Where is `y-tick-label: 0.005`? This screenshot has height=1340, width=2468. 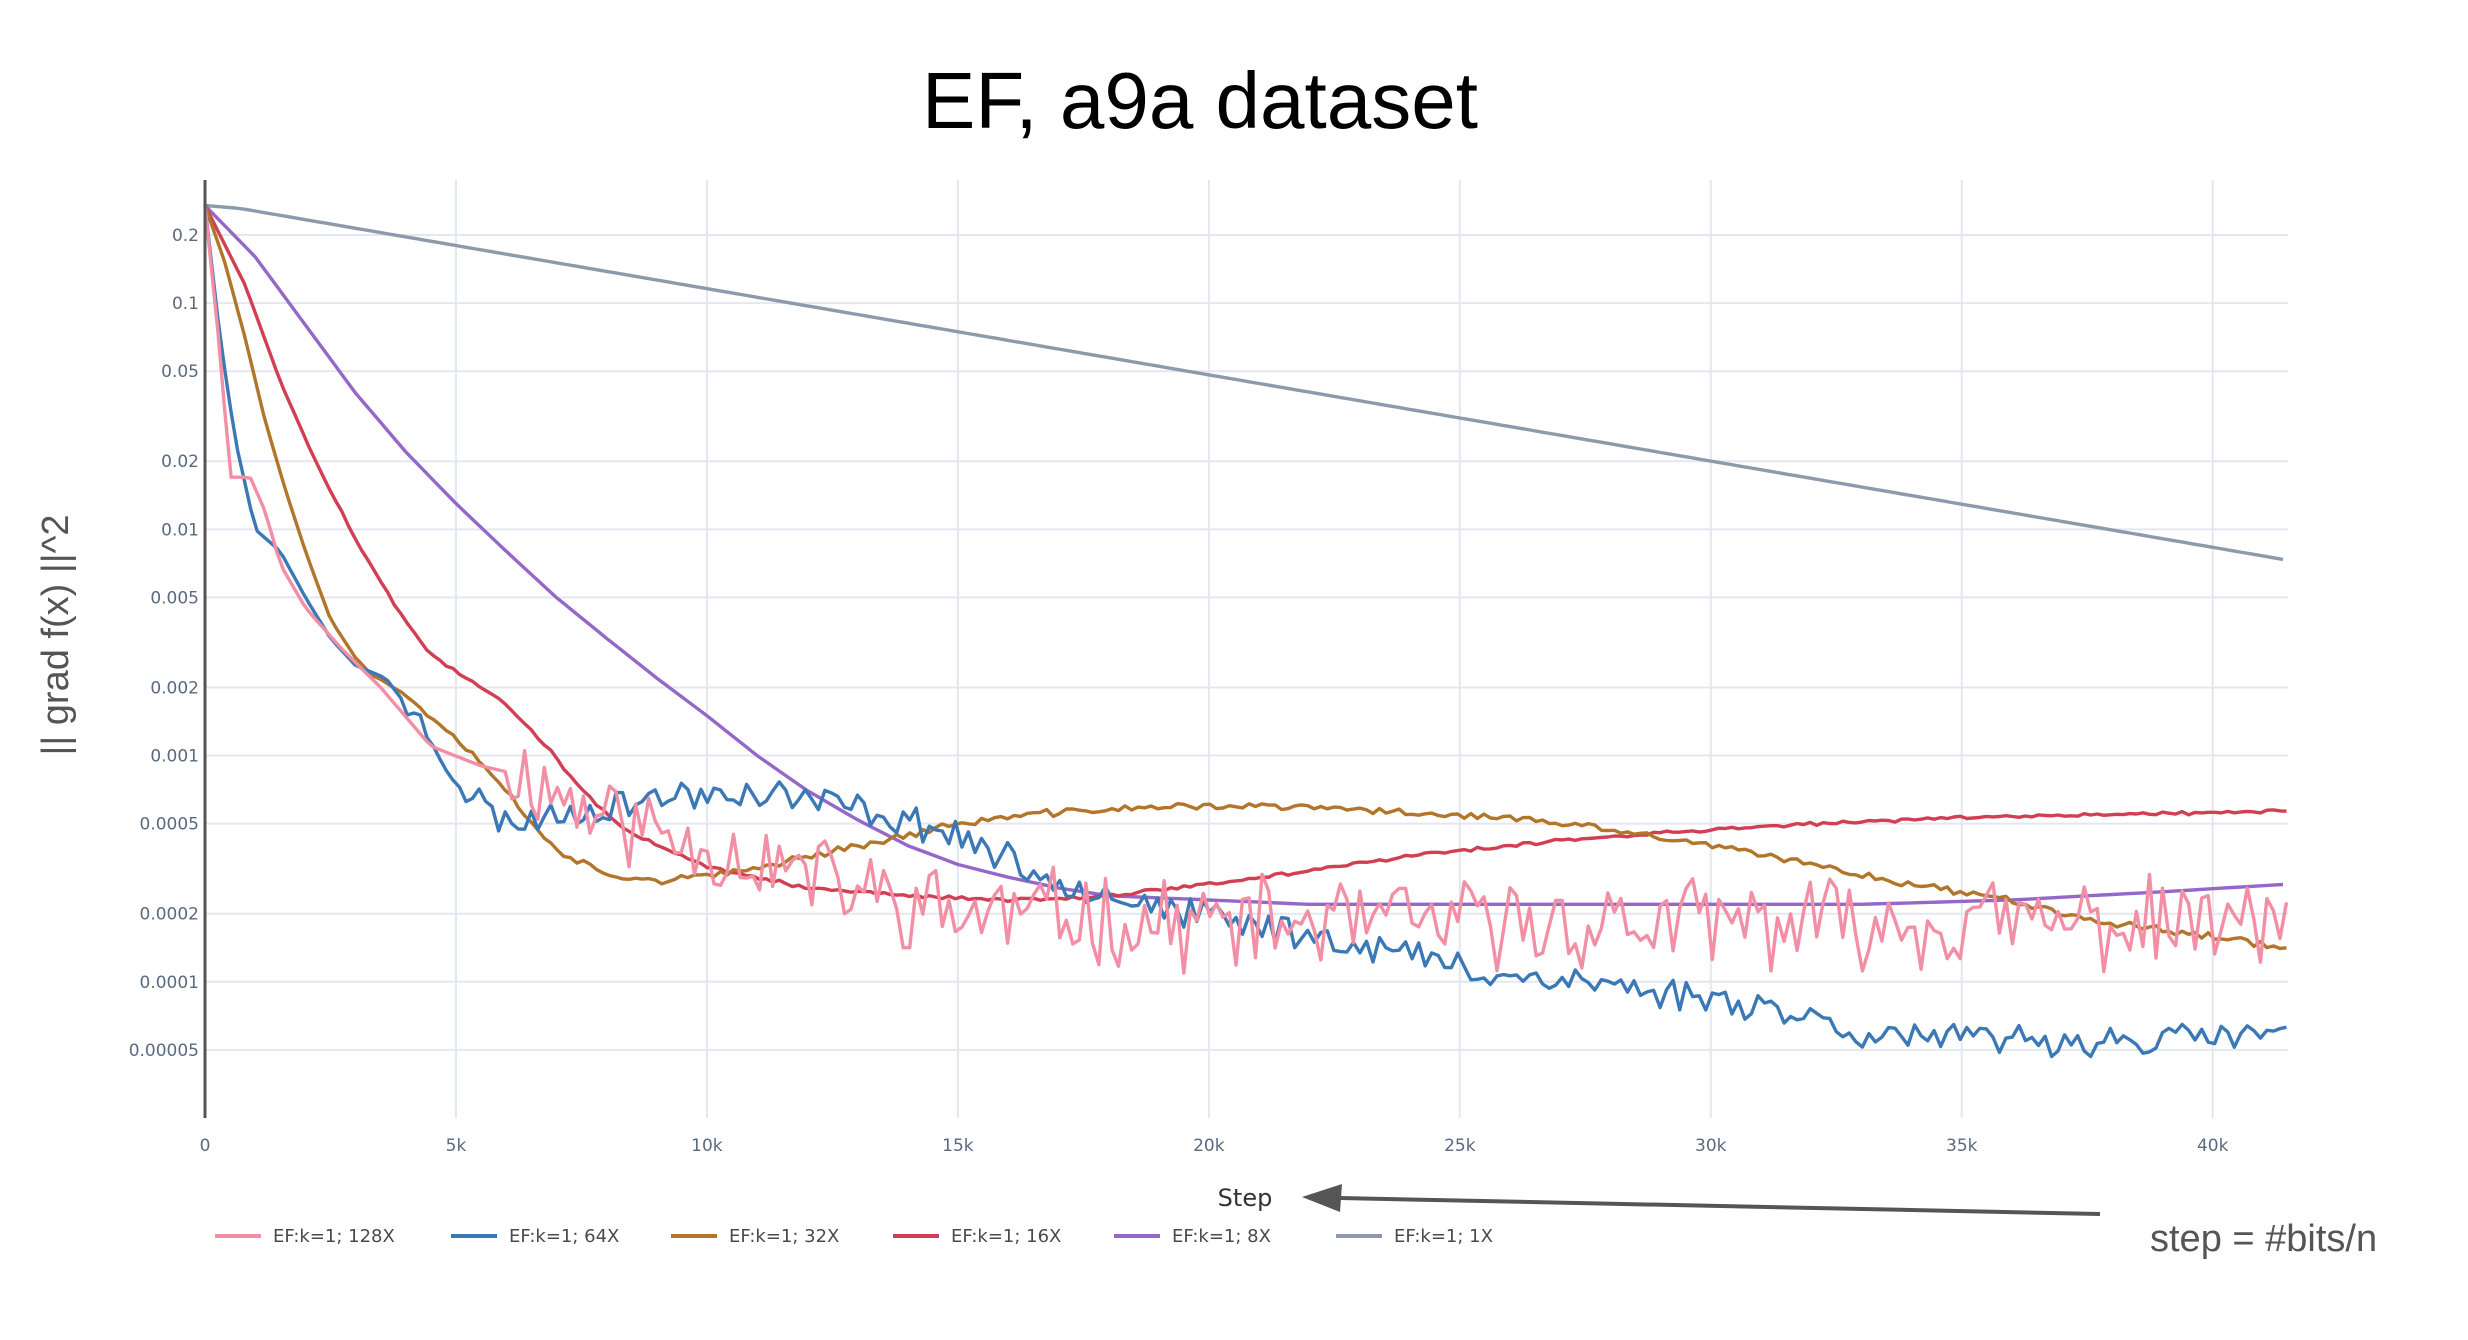 y-tick-label: 0.005 is located at coordinates (174, 598).